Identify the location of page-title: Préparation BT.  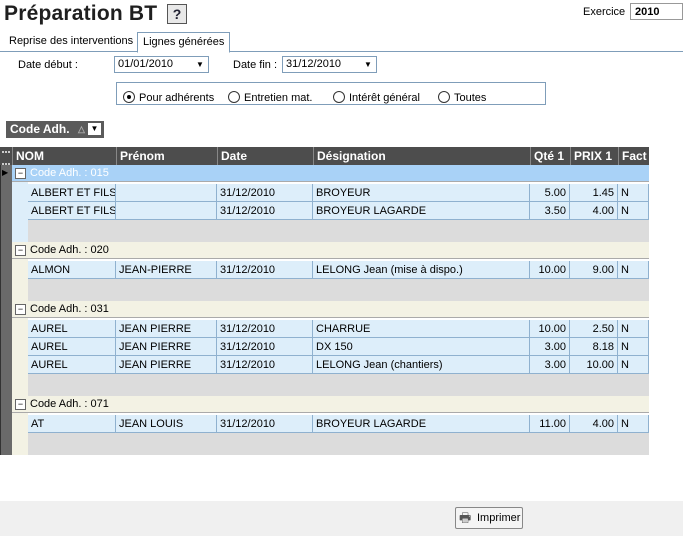
(81, 13).